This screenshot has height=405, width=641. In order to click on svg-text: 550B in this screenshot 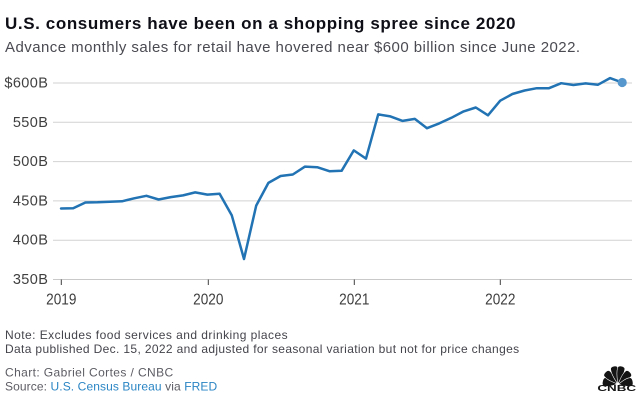, I will do `click(30, 123)`.